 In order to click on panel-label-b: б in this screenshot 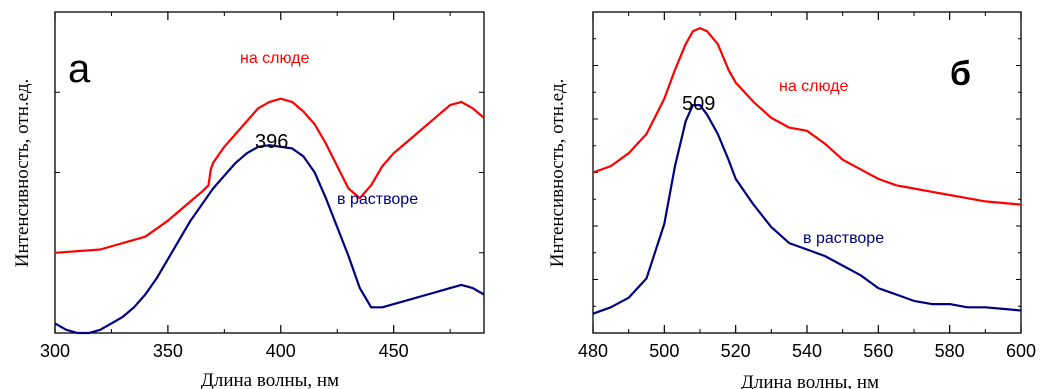, I will do `click(960, 74)`.